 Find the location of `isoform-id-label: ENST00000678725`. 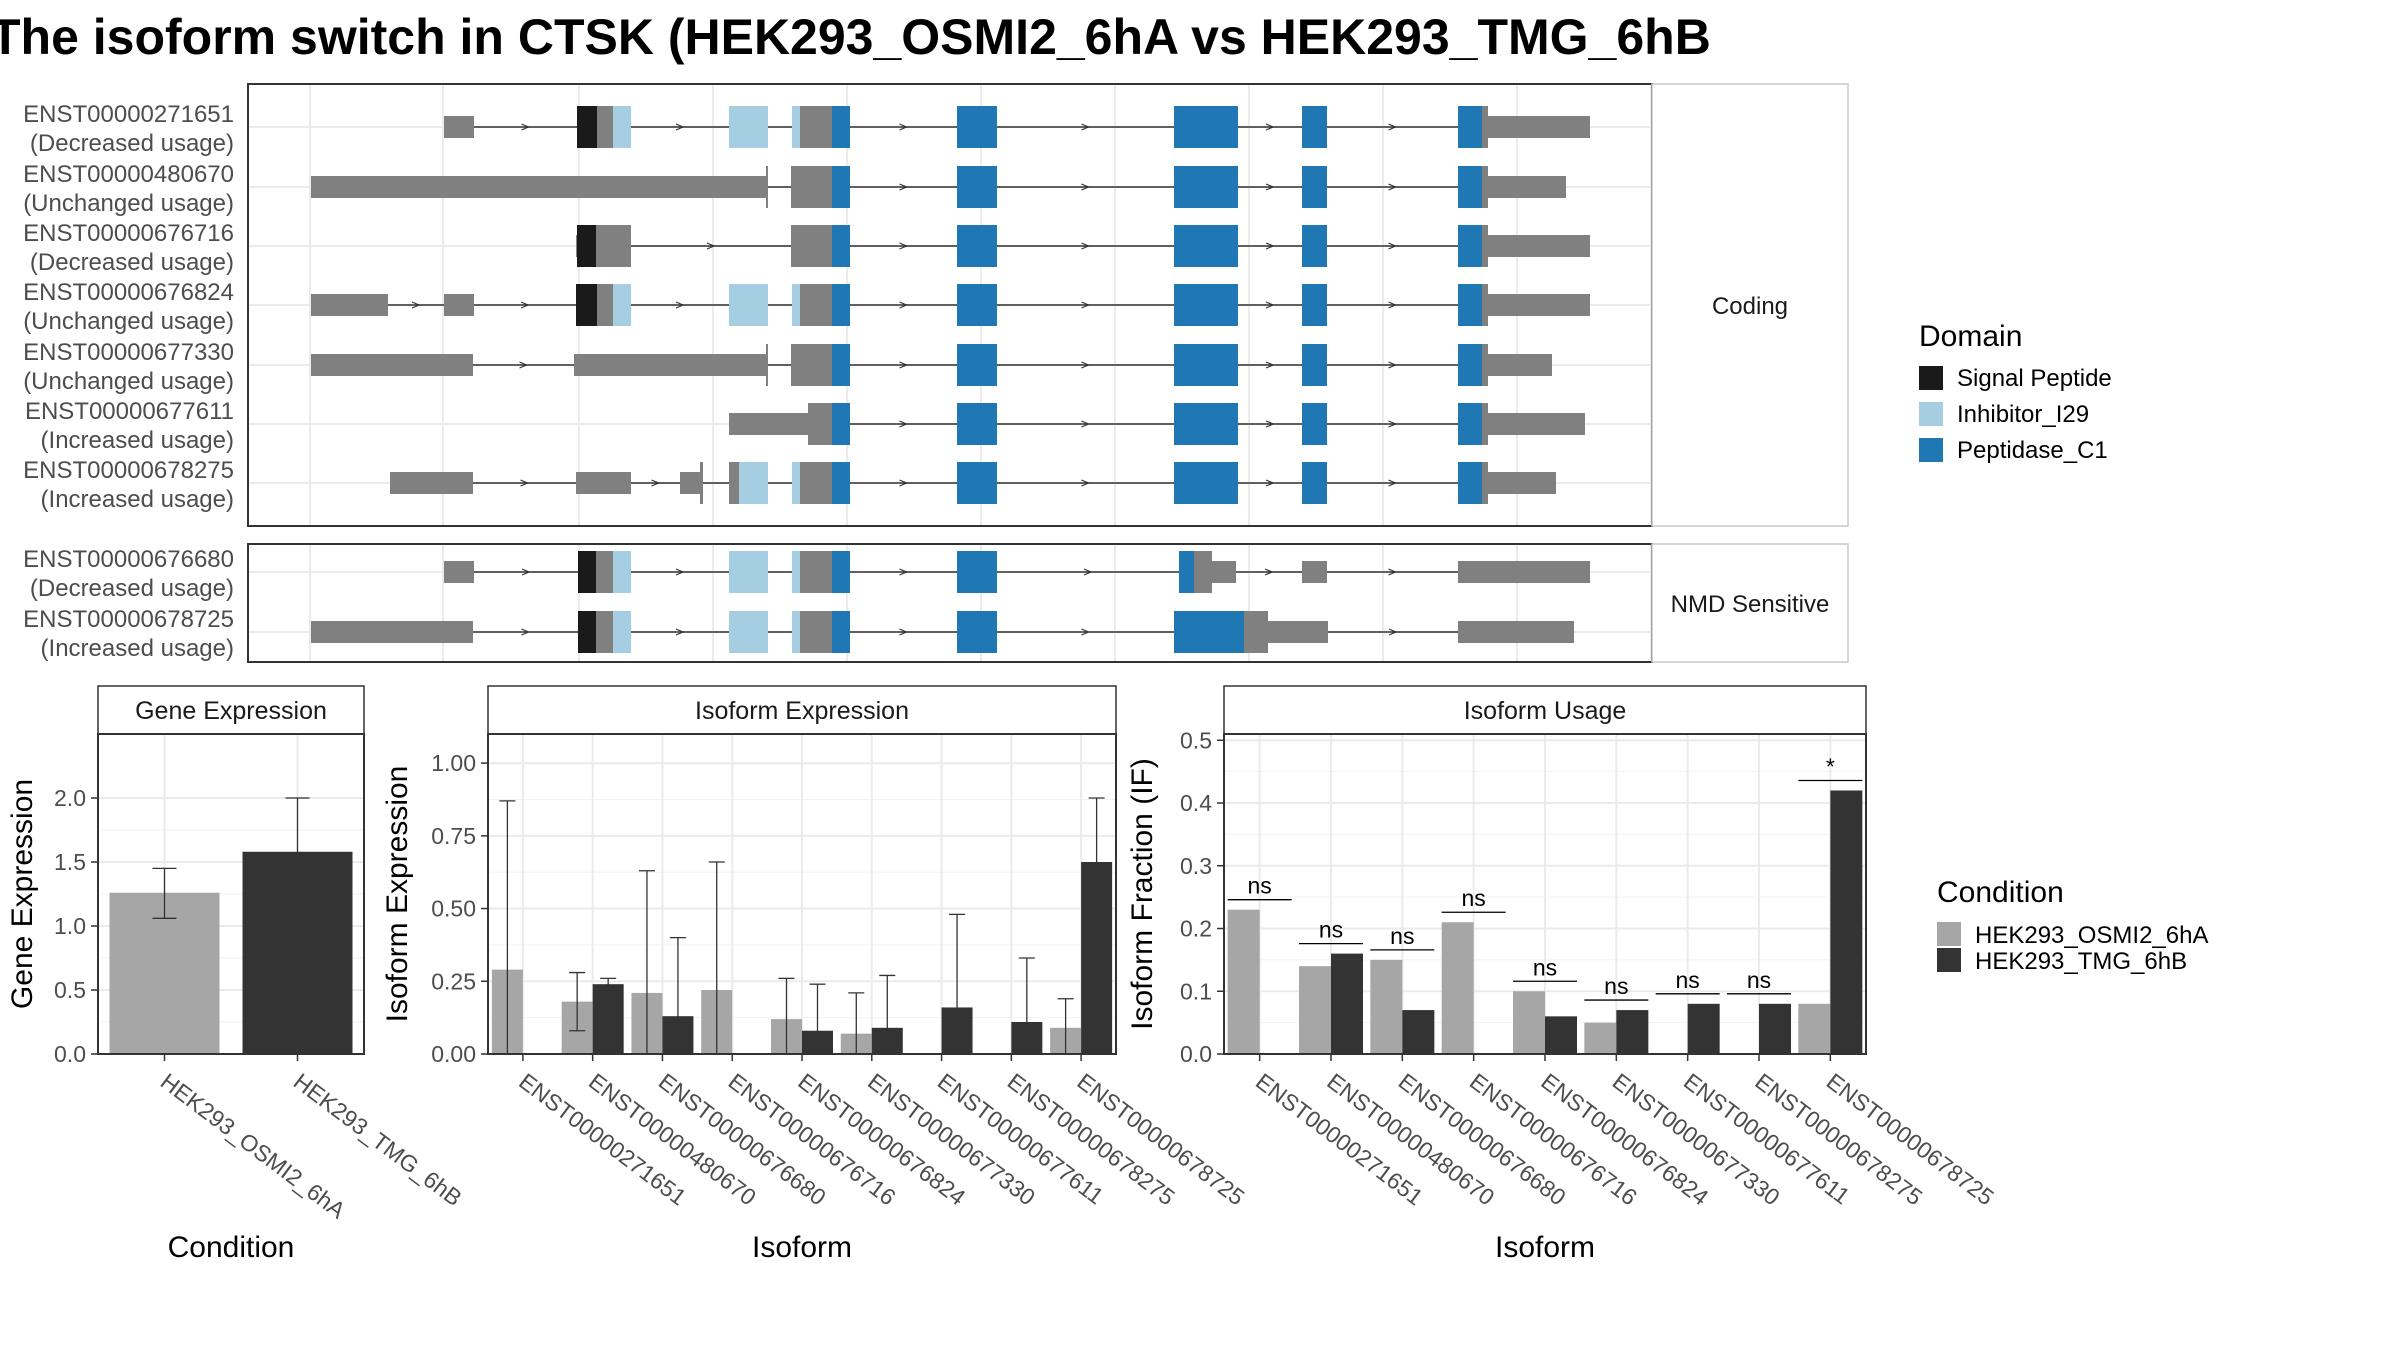

isoform-id-label: ENST00000678725 is located at coordinates (128, 619).